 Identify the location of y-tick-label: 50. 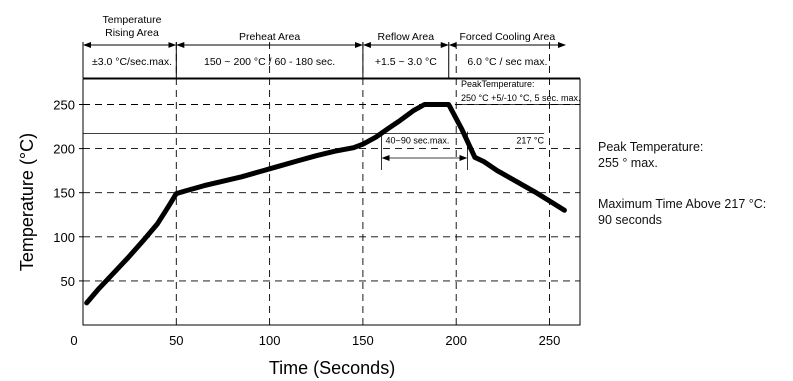
(68, 281).